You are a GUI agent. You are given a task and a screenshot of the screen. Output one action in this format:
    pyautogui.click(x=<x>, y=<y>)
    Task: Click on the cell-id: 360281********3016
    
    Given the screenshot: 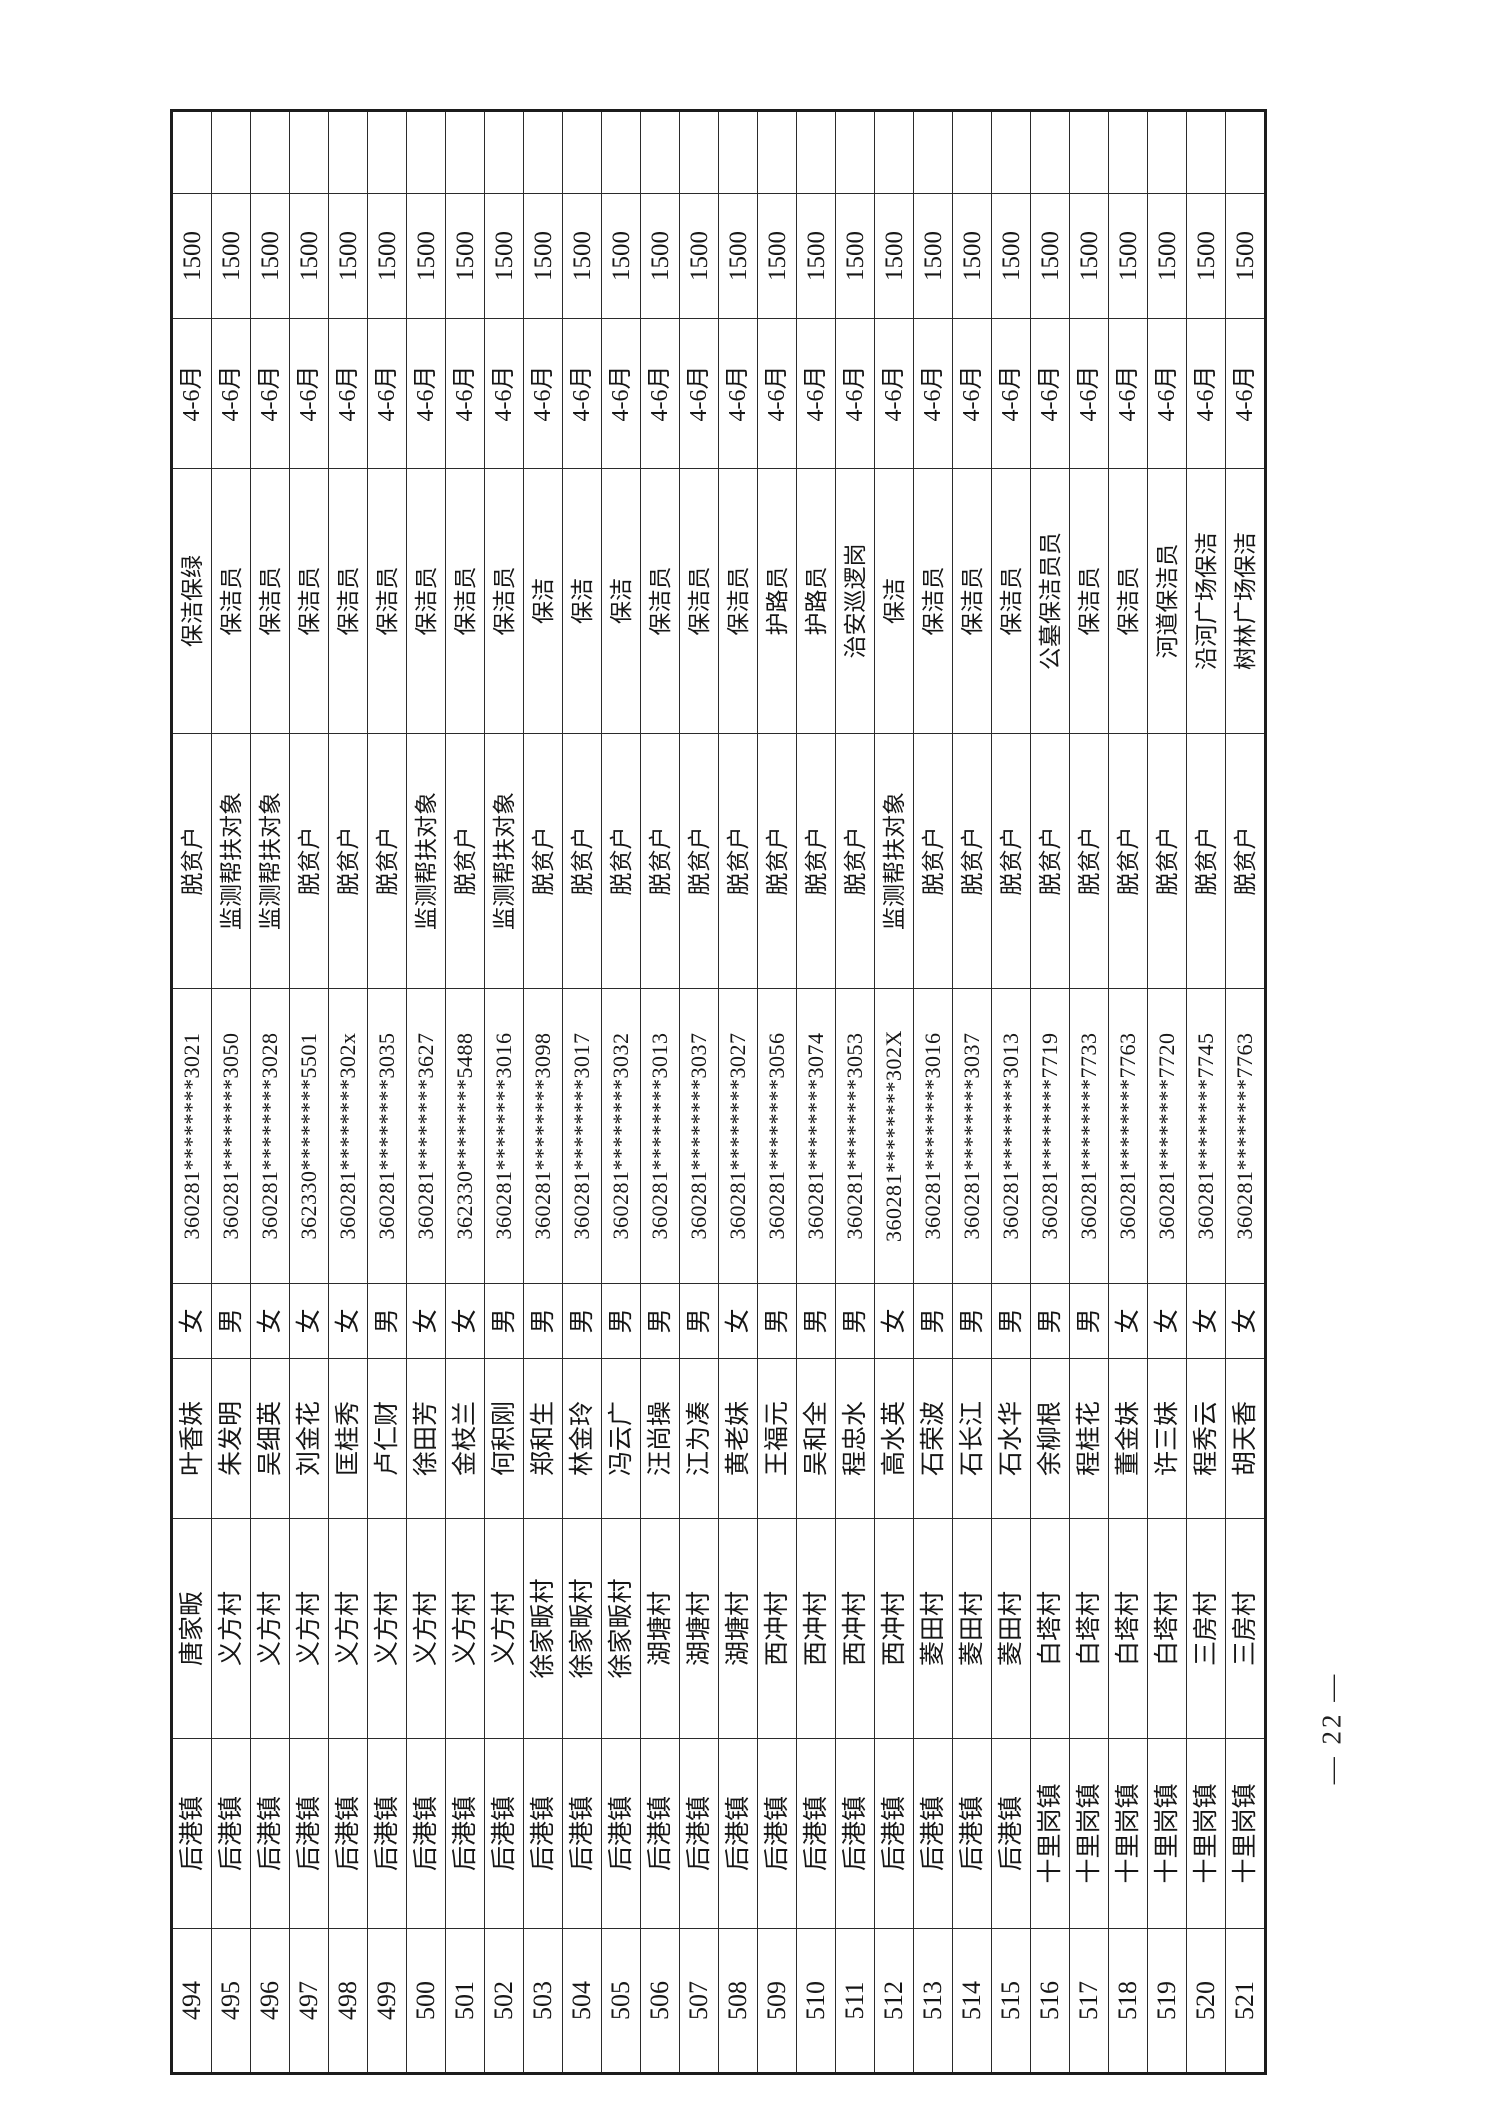 What is the action you would take?
    pyautogui.click(x=504, y=1136)
    